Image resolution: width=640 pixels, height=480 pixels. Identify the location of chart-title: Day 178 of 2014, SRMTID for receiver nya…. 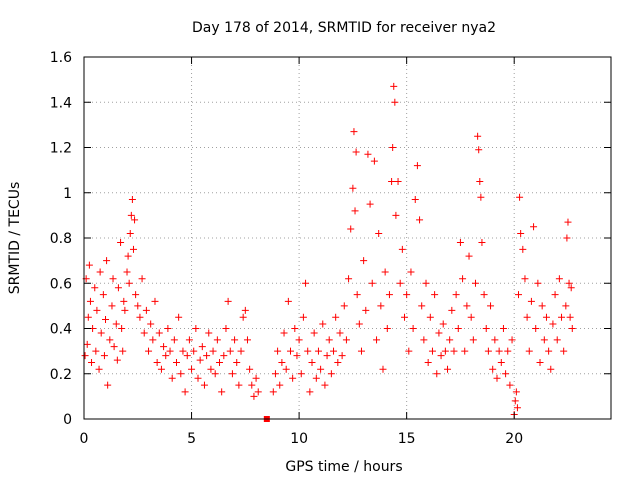
(344, 28).